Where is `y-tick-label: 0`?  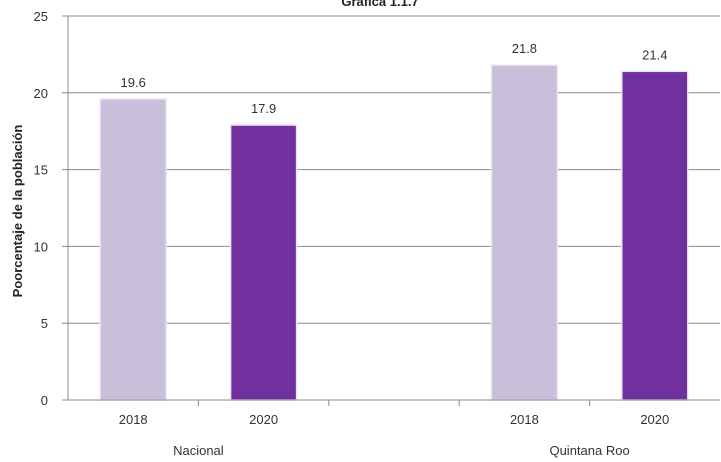
y-tick-label: 0 is located at coordinates (44, 400).